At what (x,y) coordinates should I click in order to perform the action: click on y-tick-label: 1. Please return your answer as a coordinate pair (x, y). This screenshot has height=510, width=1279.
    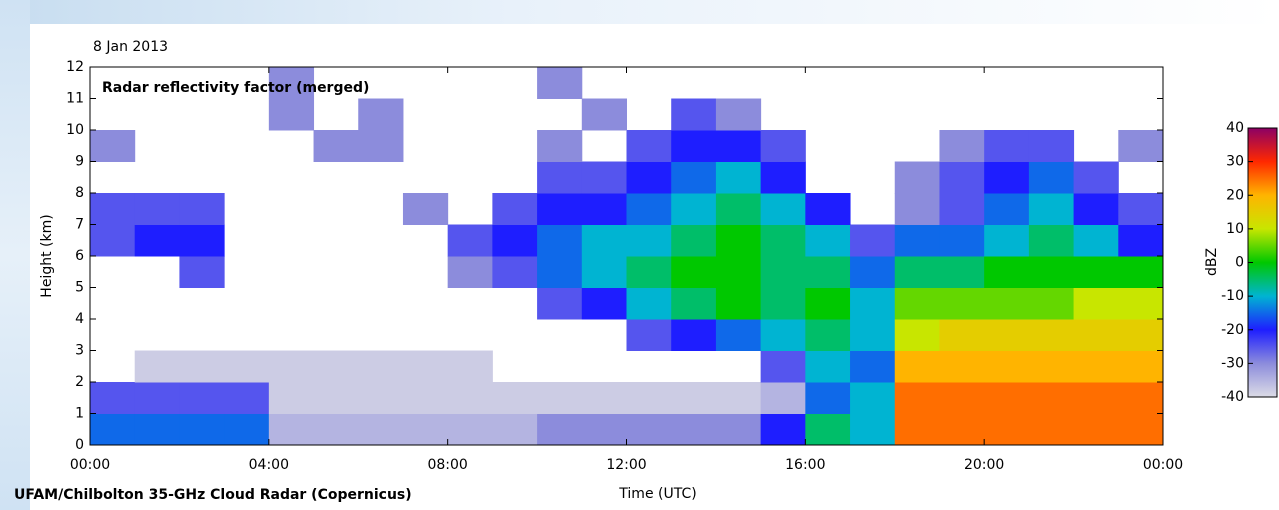
    Looking at the image, I should click on (79, 414).